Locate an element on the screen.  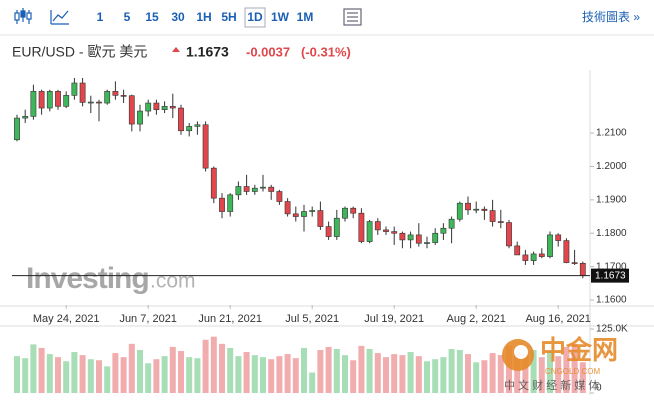
interval-button: 1 is located at coordinates (100, 17).